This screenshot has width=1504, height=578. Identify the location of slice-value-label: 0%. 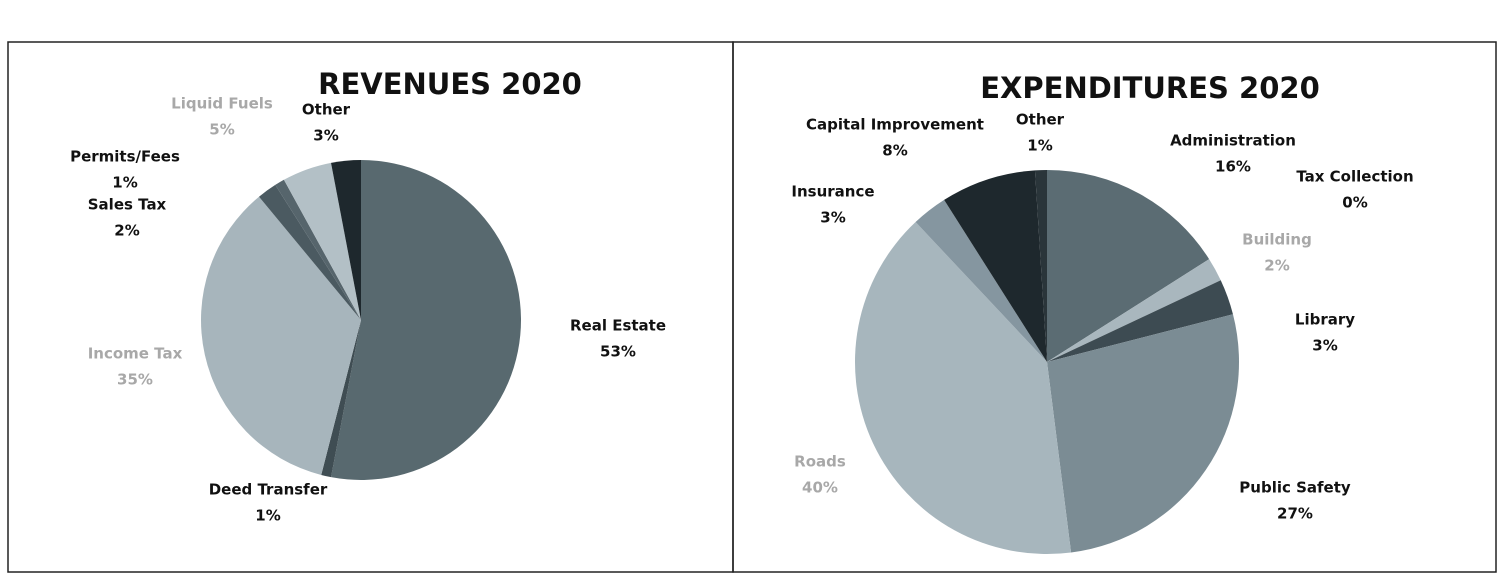
(1354, 203).